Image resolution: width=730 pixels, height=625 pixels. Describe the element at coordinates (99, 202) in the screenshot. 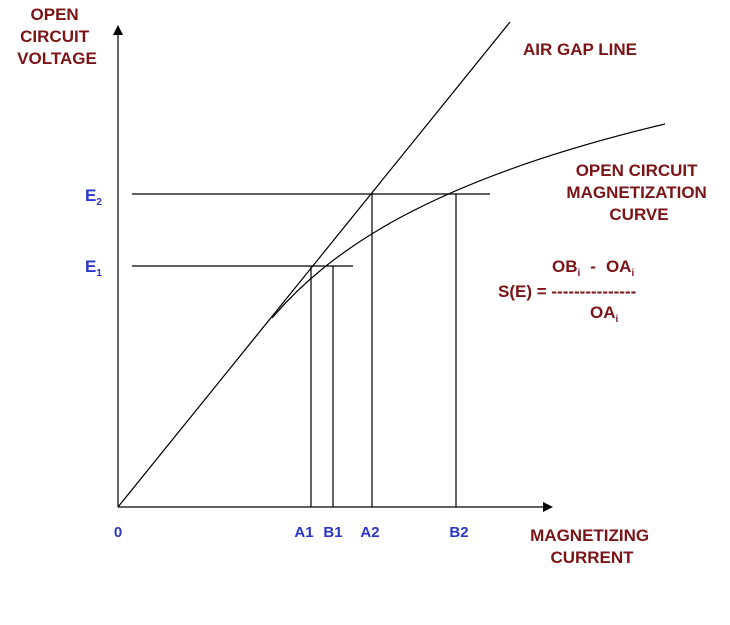

I see `e2-sub: 2` at that location.